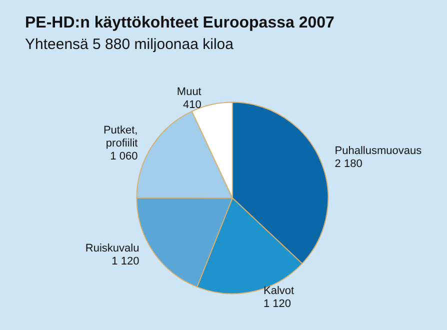 The height and width of the screenshot is (330, 447). I want to click on slice-label: Ruiskuvalu, so click(112, 248).